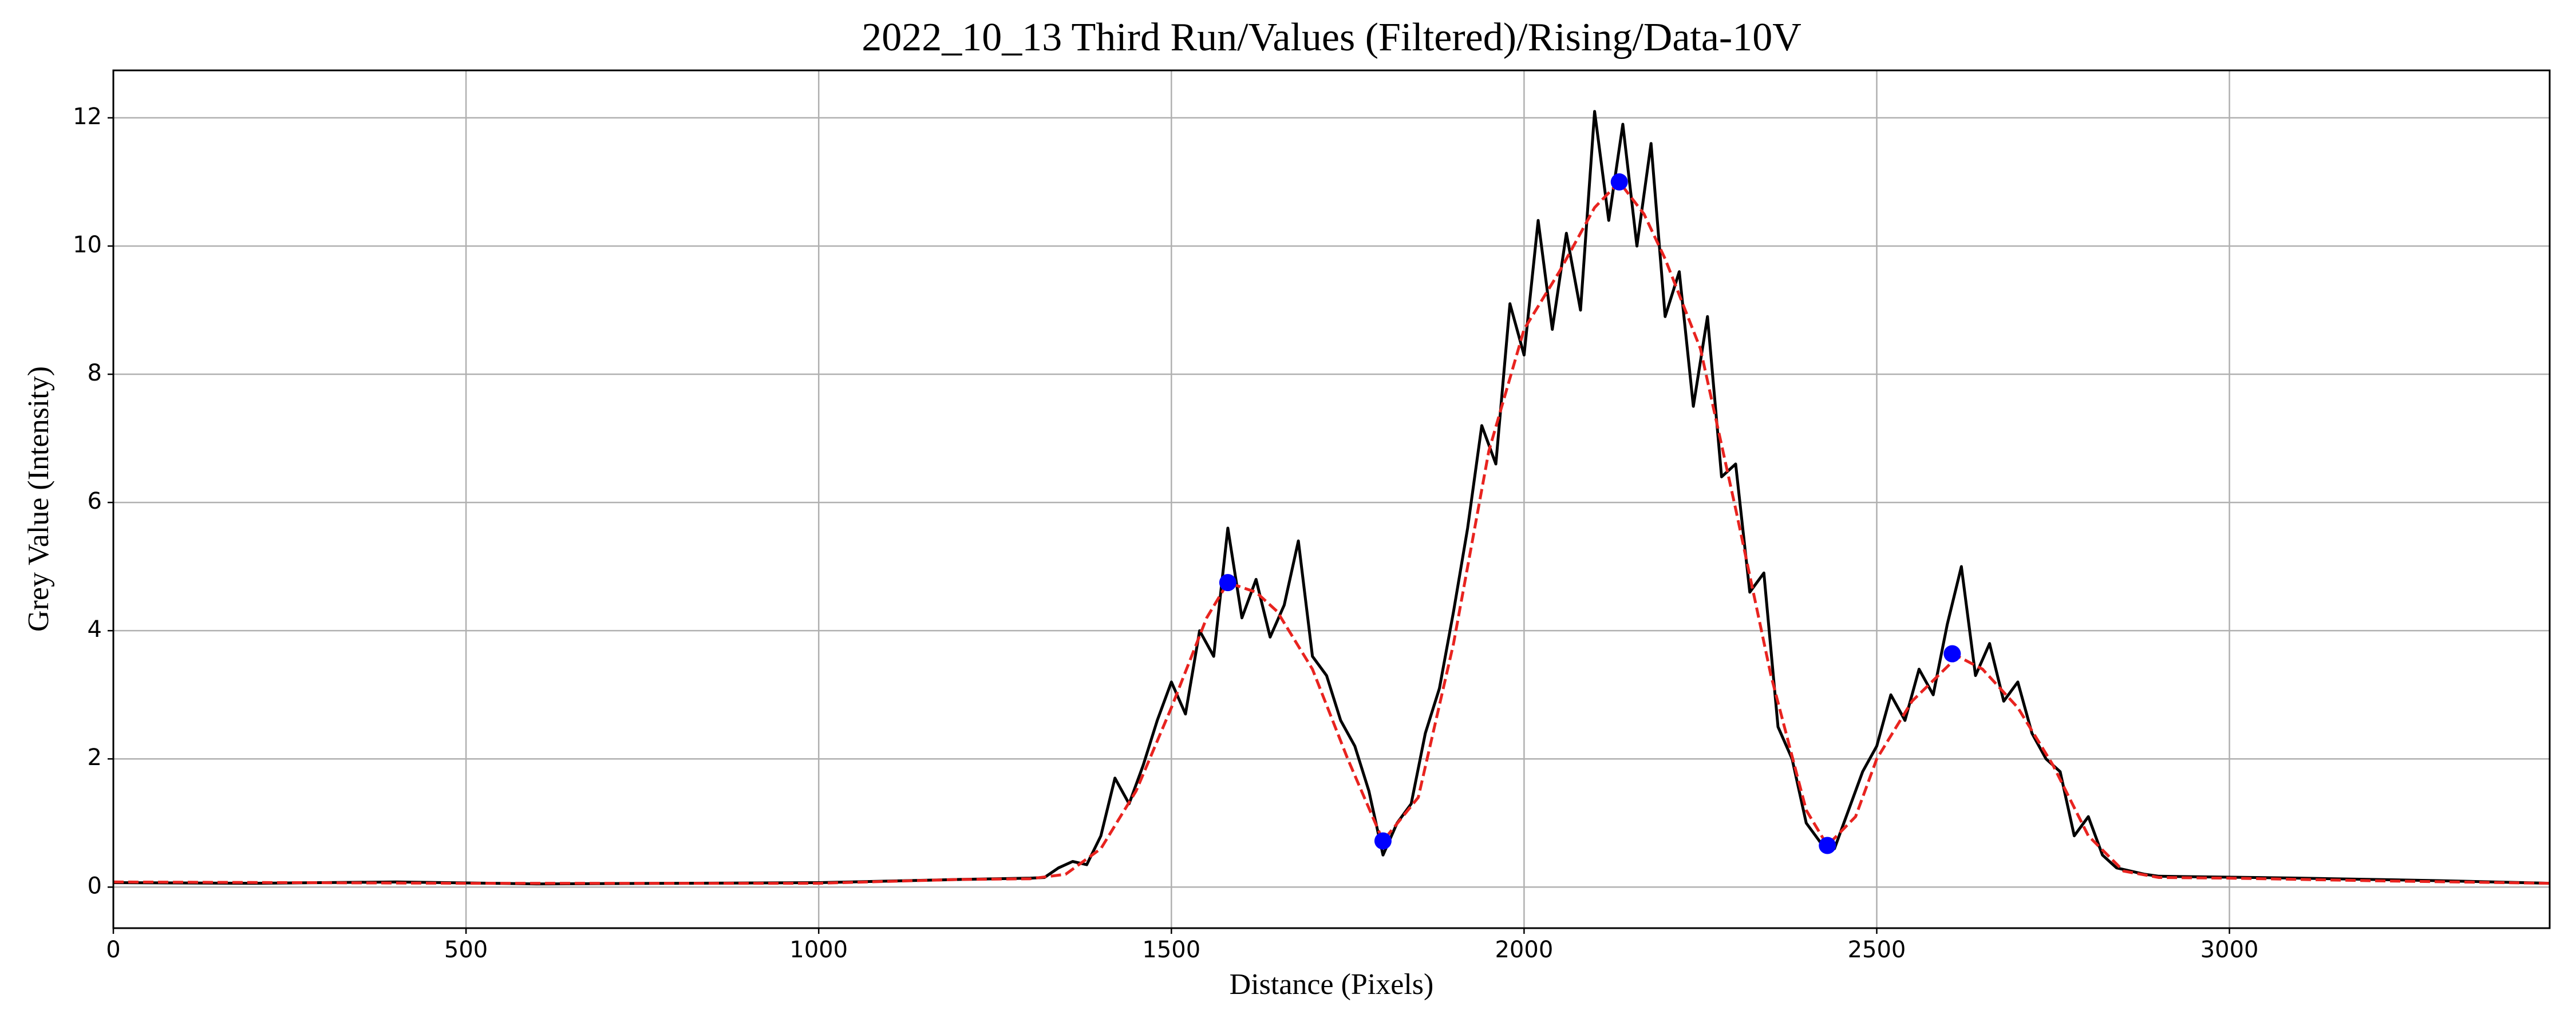 The width and height of the screenshot is (2576, 1030). Describe the element at coordinates (95, 501) in the screenshot. I see `y-tick-label: 6` at that location.